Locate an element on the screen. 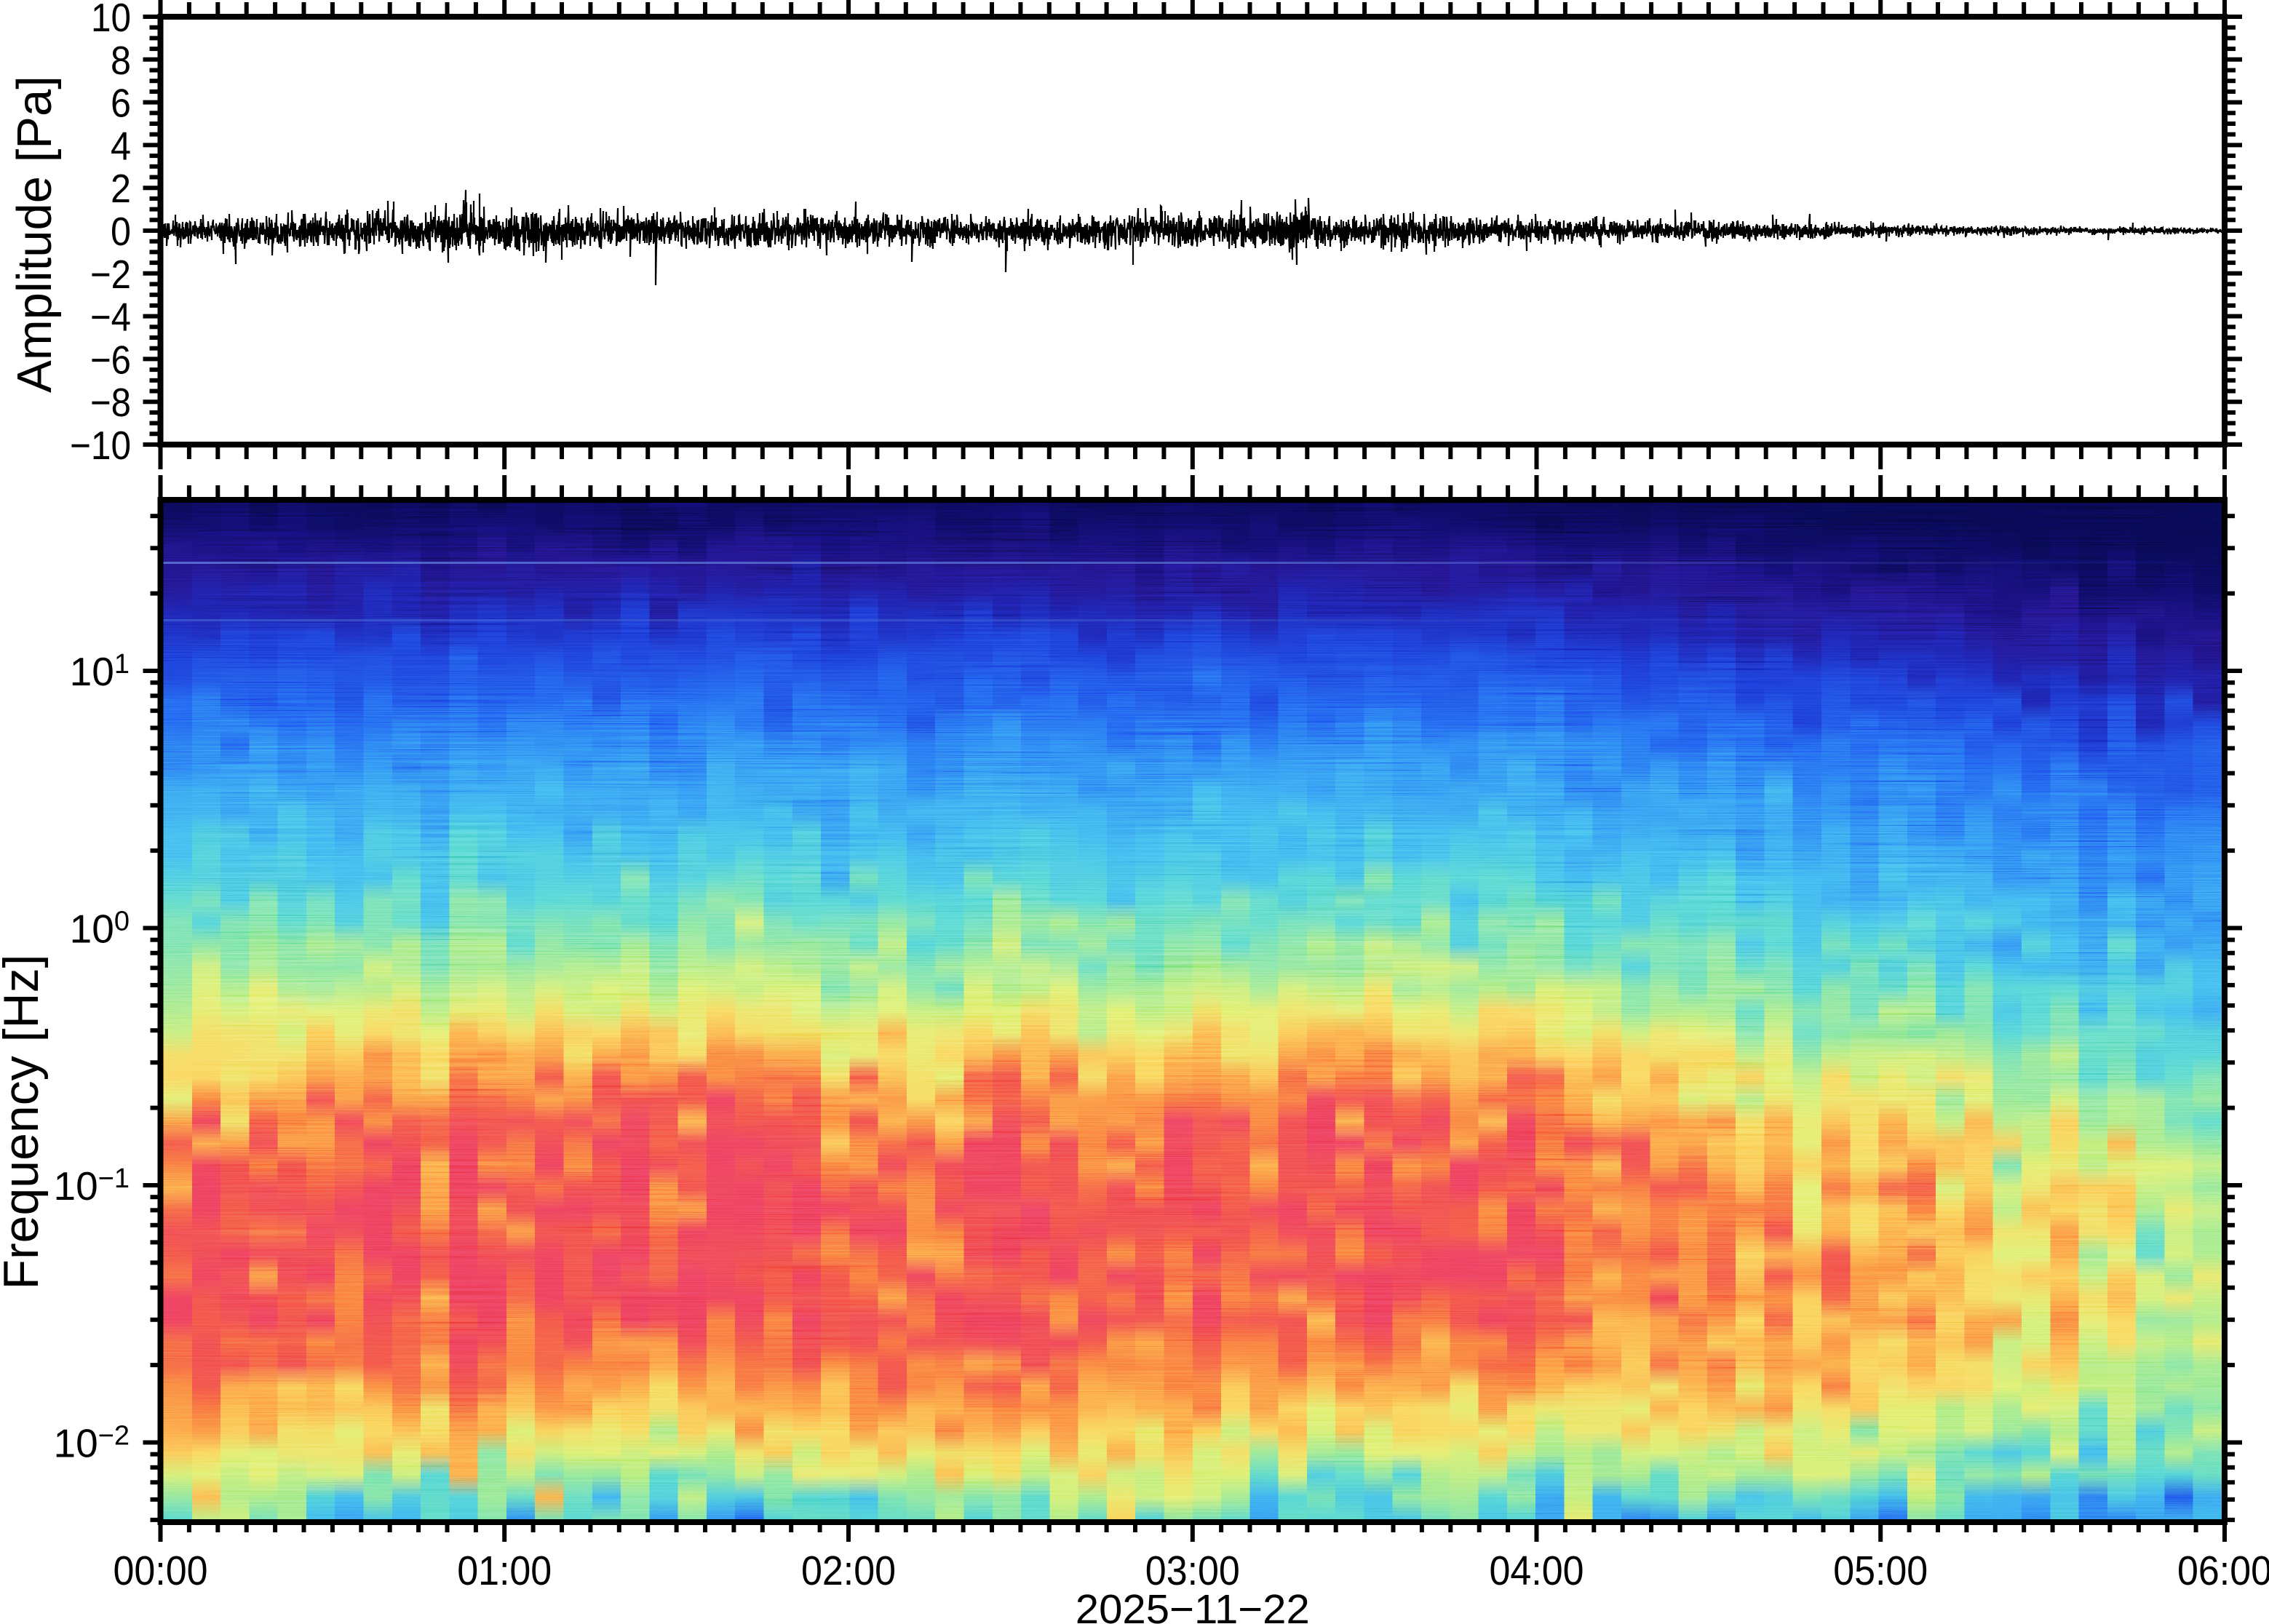 The height and width of the screenshot is (1624, 2269). svg-text: −10 is located at coordinates (101, 445).